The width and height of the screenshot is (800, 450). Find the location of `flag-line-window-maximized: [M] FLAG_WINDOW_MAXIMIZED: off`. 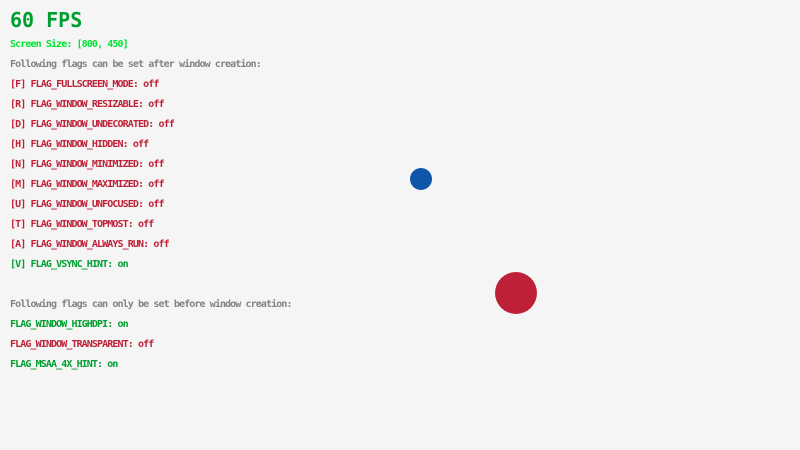

flag-line-window-maximized: [M] FLAG_WINDOW_MAXIMIZED: off is located at coordinates (87, 184).